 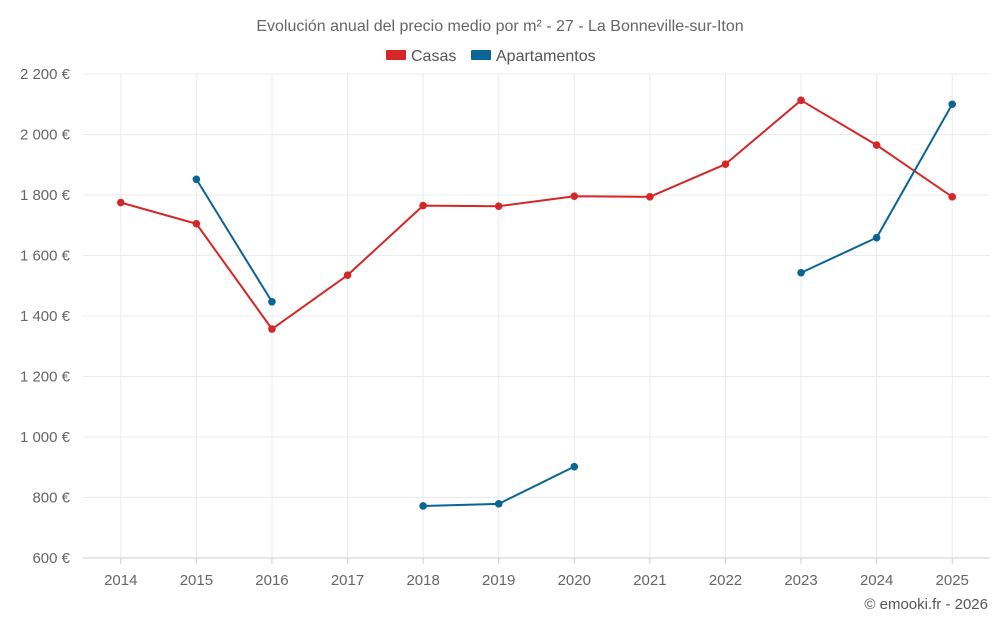 What do you see at coordinates (481, 55) in the screenshot?
I see `legend-swatch-apartamentos` at bounding box center [481, 55].